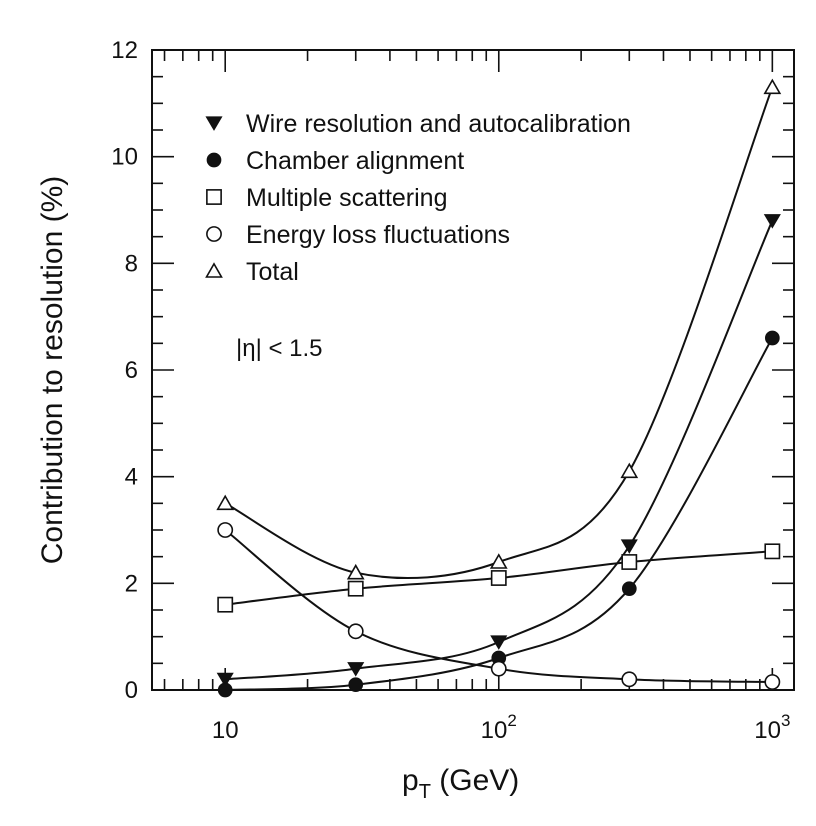  I want to click on x-tick-label: 10², so click(499, 727).